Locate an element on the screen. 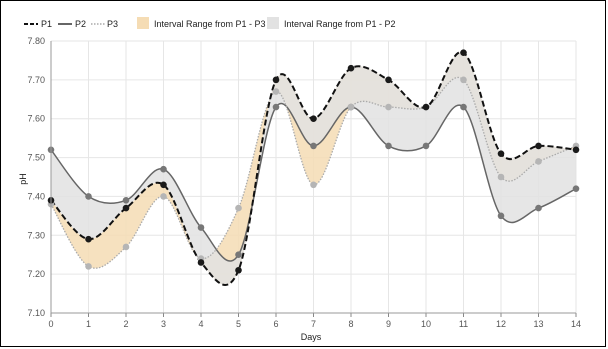 The width and height of the screenshot is (608, 349). y-tick-label: 7.10 is located at coordinates (36, 313).